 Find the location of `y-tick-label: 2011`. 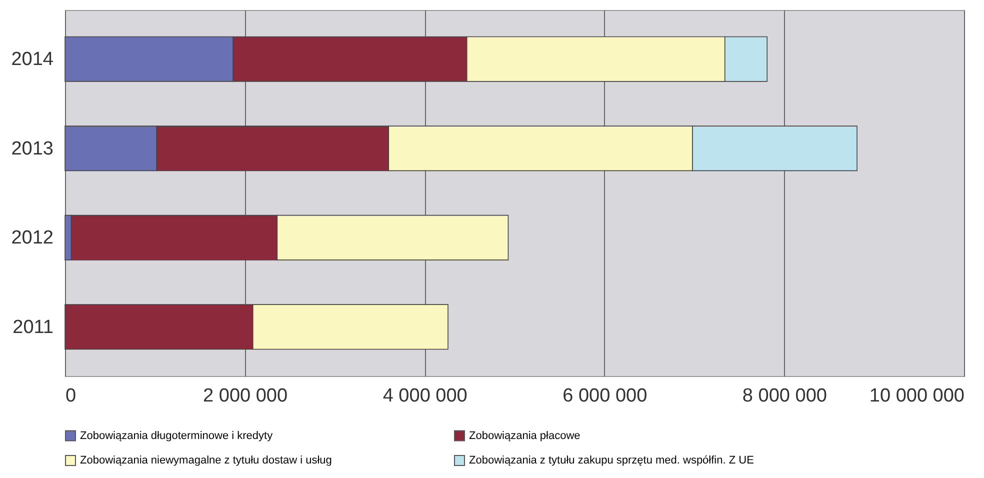

y-tick-label: 2011 is located at coordinates (33, 327).